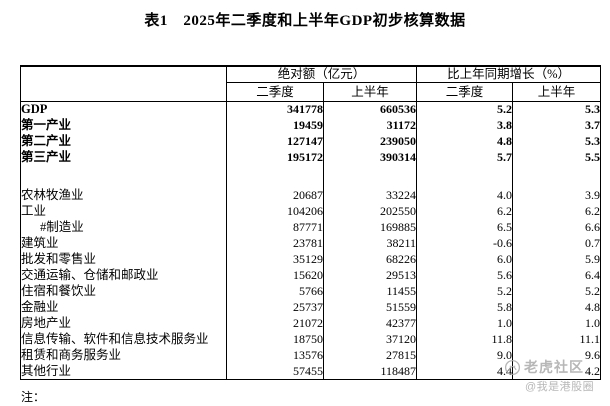 The image size is (610, 406). Describe the element at coordinates (556, 211) in the screenshot. I see `growth-h1-value: 6.2` at that location.